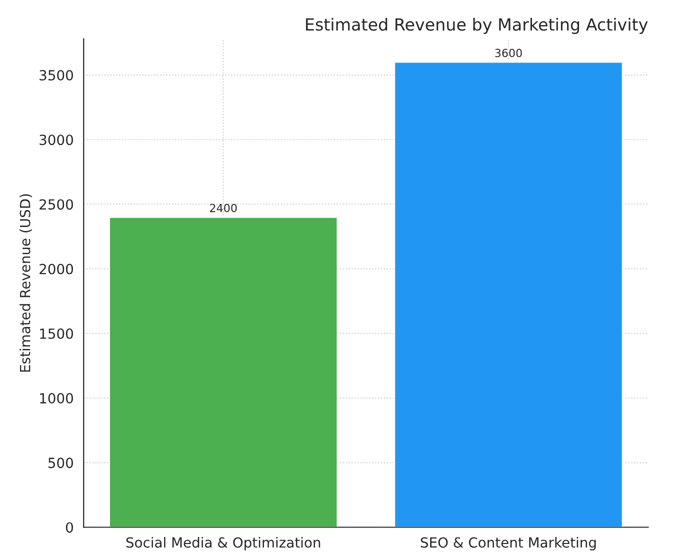 This screenshot has height=555, width=697. I want to click on data-label: 2400, so click(223, 208).